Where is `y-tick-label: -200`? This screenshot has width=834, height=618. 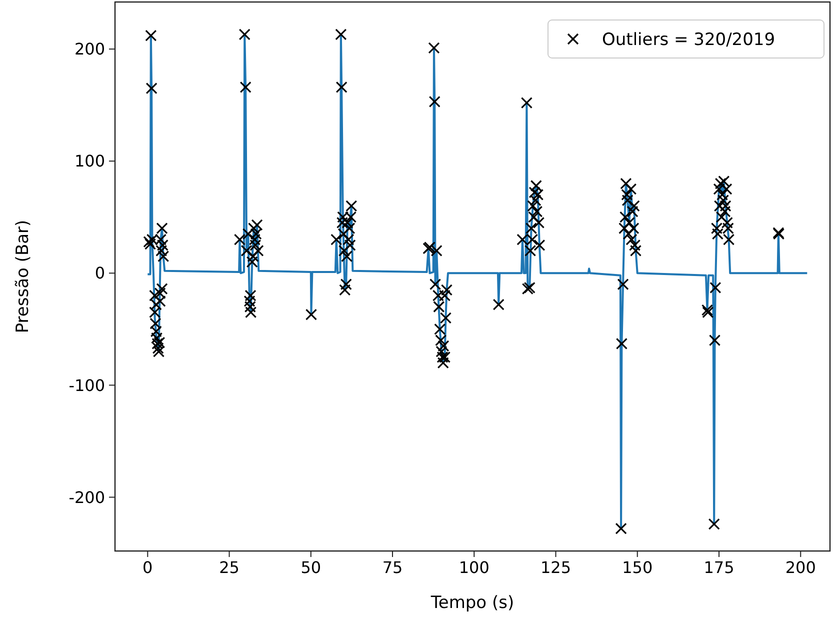
y-tick-label: -200 is located at coordinates (86, 497).